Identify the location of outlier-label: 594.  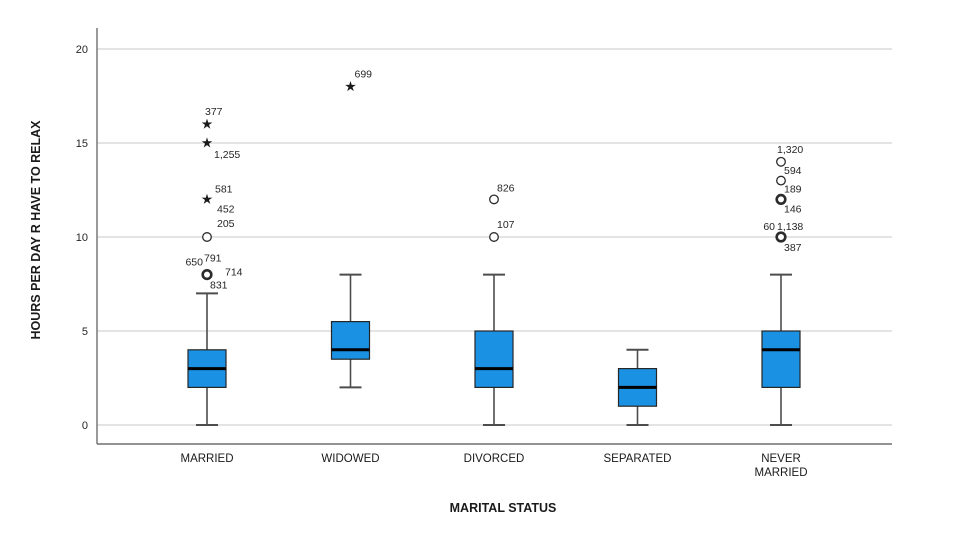
(793, 171).